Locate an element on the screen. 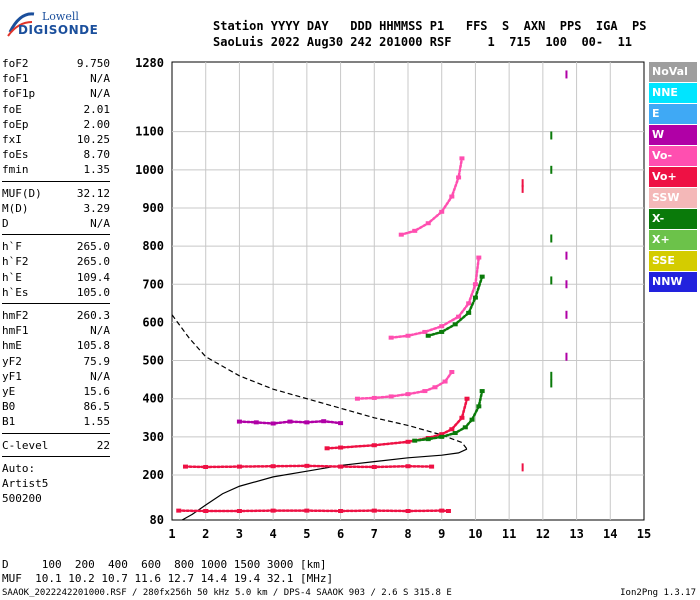  param-value: 1.35 is located at coordinates (97, 170).